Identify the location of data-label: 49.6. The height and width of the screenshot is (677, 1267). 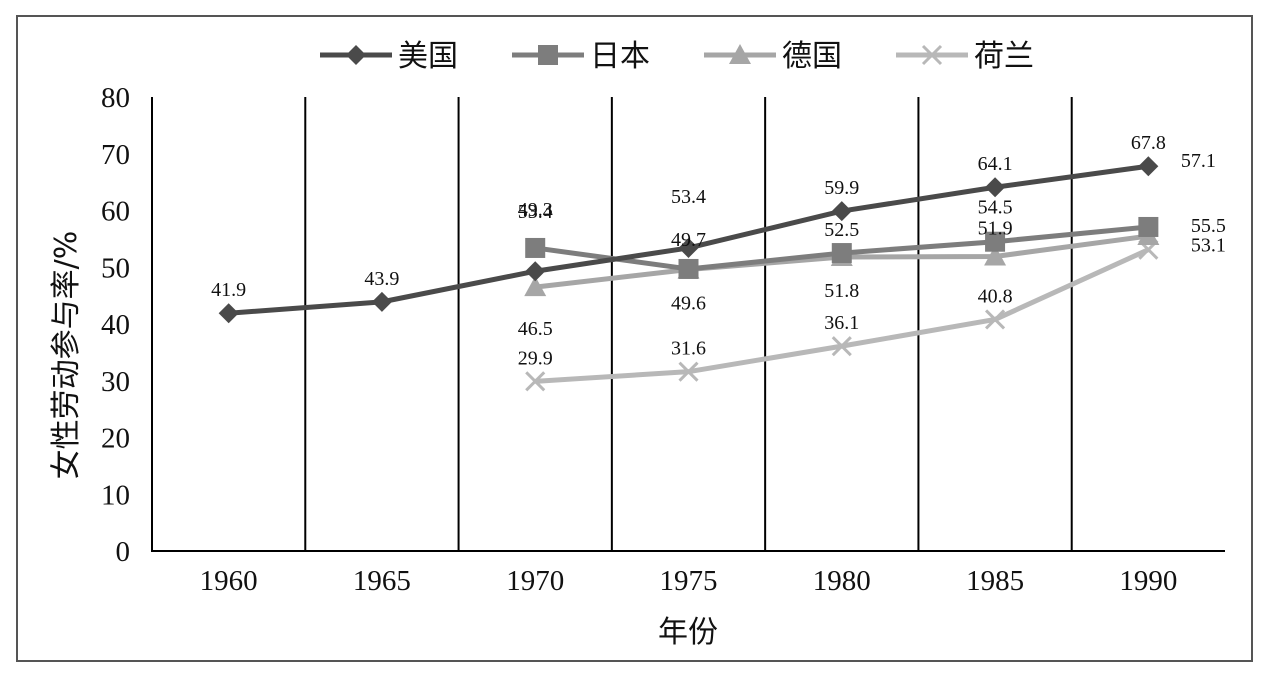
(688, 304).